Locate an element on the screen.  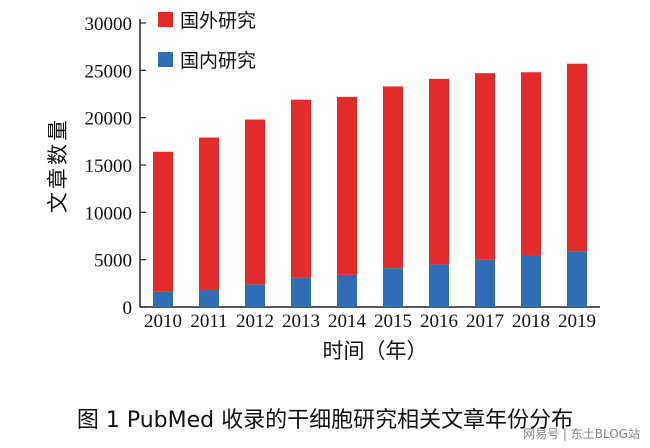
bar-国内研究-2016 is located at coordinates (439, 285).